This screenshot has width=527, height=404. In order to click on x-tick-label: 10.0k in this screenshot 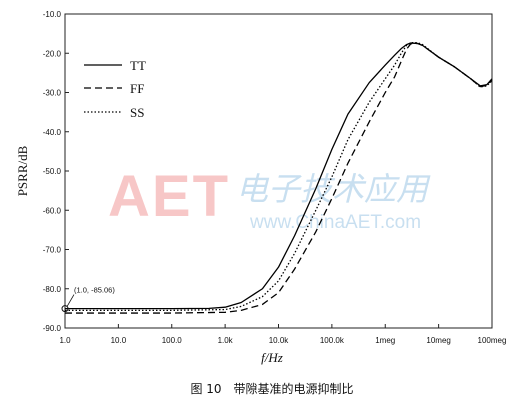, I will do `click(279, 340)`.